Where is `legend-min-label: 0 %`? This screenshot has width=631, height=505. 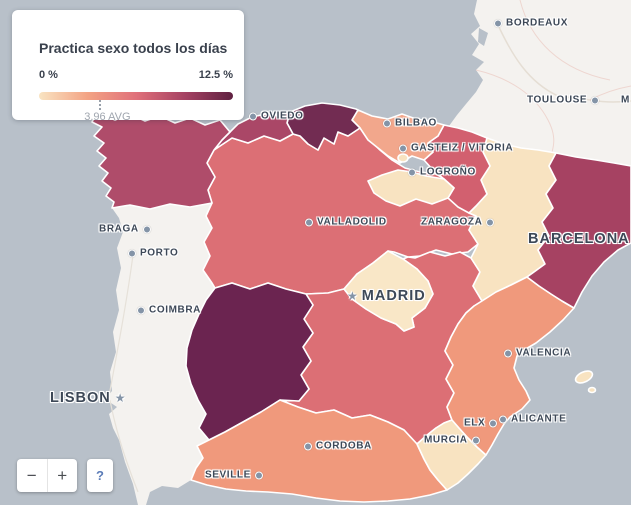 legend-min-label: 0 % is located at coordinates (48, 75).